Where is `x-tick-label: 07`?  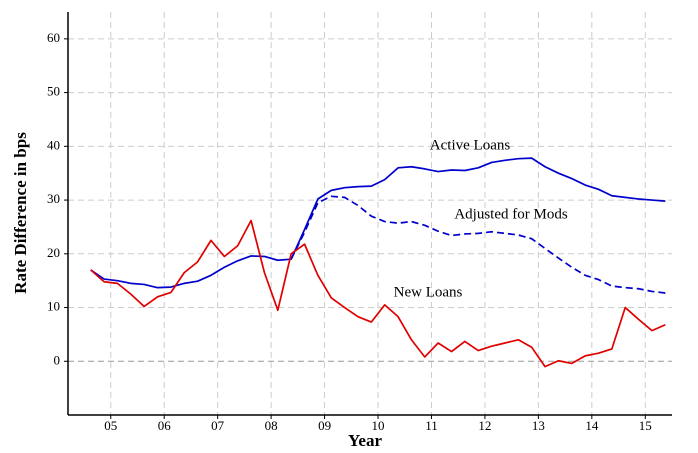 x-tick-label: 07 is located at coordinates (218, 425).